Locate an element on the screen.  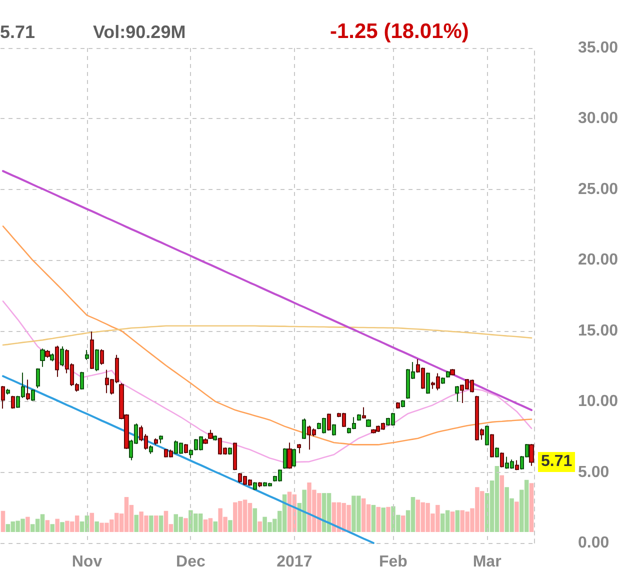
x-tick-label: Dec is located at coordinates (191, 562).